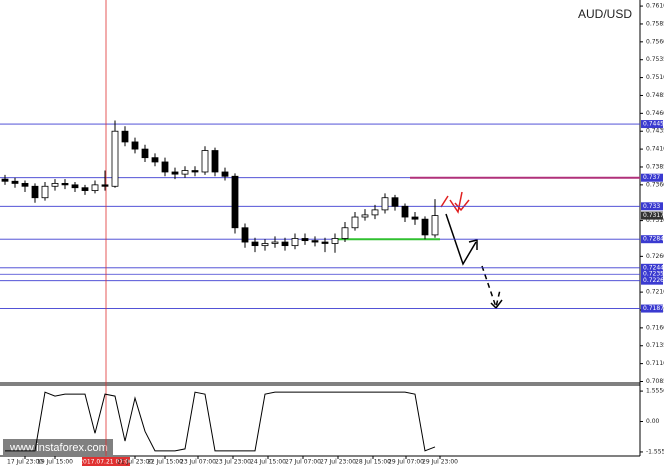 The width and height of the screenshot is (664, 467). I want to click on x-tick-label: 29 Jul 23:00, so click(440, 462).